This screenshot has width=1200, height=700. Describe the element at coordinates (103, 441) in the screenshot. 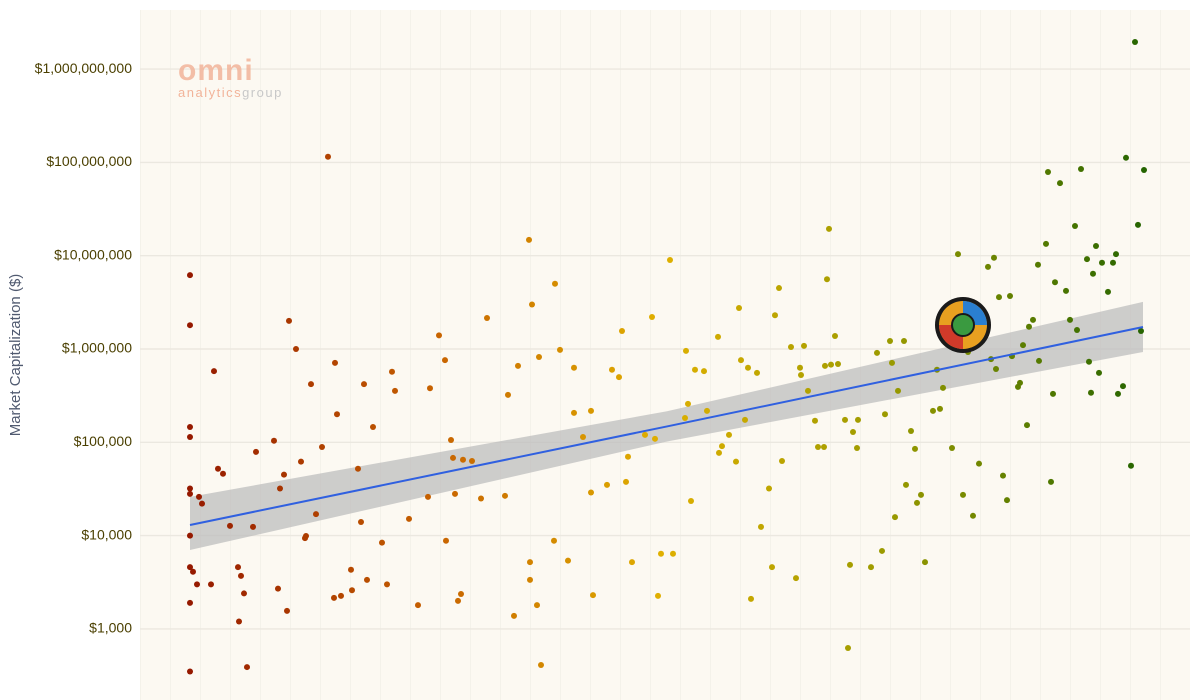

I see `y-tick-label: $100,000` at that location.